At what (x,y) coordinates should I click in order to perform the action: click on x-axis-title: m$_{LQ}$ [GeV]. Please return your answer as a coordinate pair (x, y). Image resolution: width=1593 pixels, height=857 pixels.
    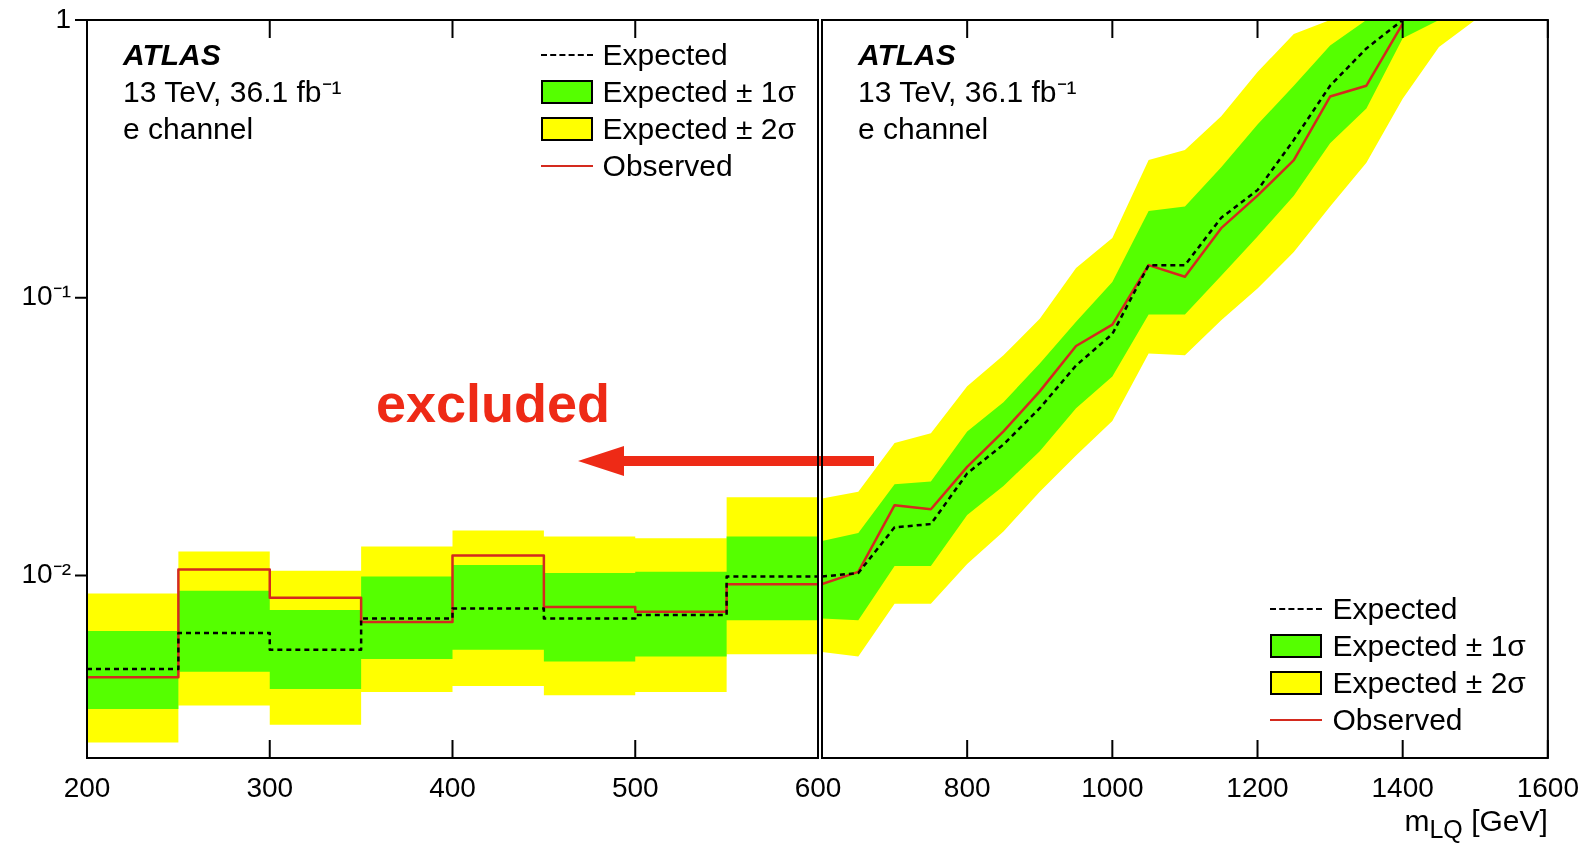
    Looking at the image, I should click on (1476, 824).